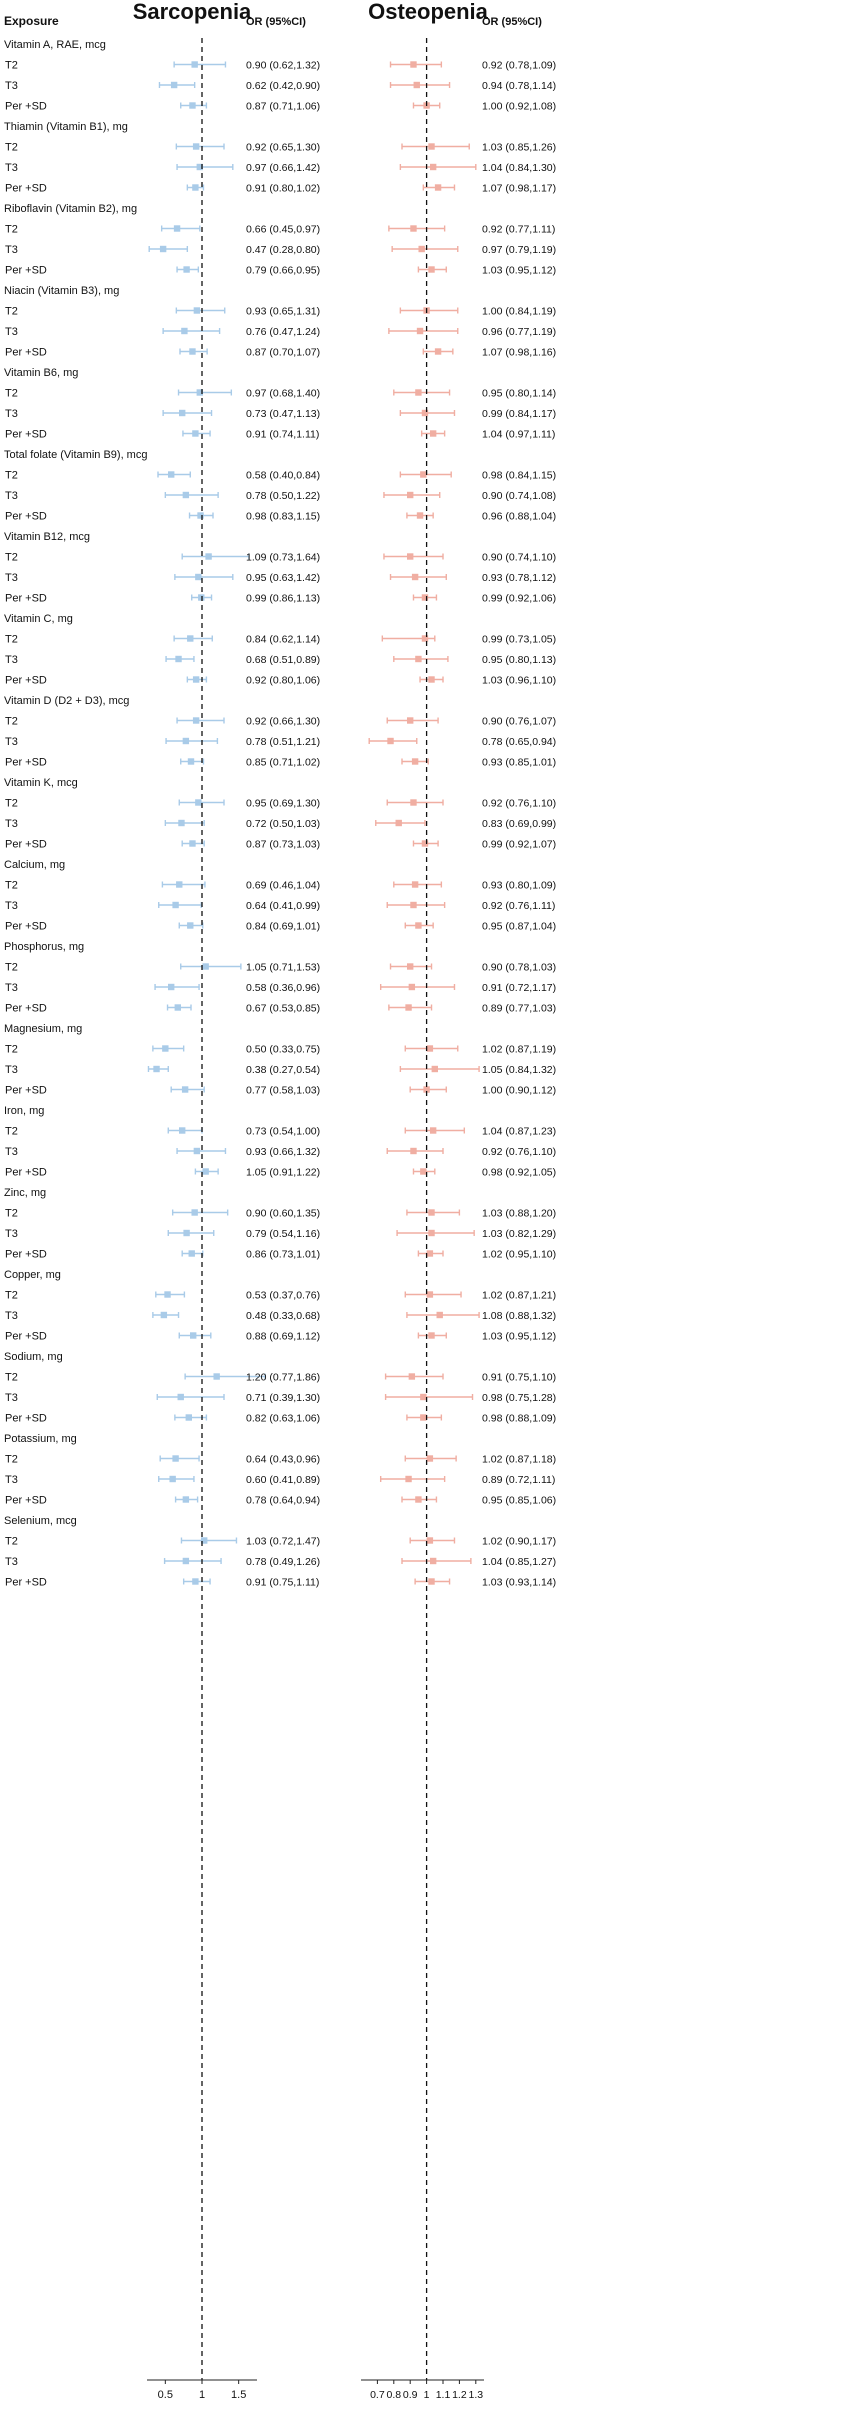 This screenshot has width=851, height=2414. Describe the element at coordinates (519, 1296) in the screenshot. I see `osteopenia-or-text: 1.02 (0.87,1.21)` at that location.